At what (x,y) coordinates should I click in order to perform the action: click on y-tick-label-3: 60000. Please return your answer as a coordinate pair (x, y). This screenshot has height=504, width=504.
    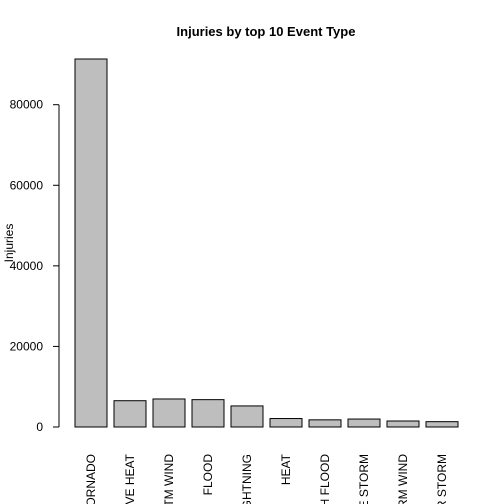
    Looking at the image, I should click on (27, 185).